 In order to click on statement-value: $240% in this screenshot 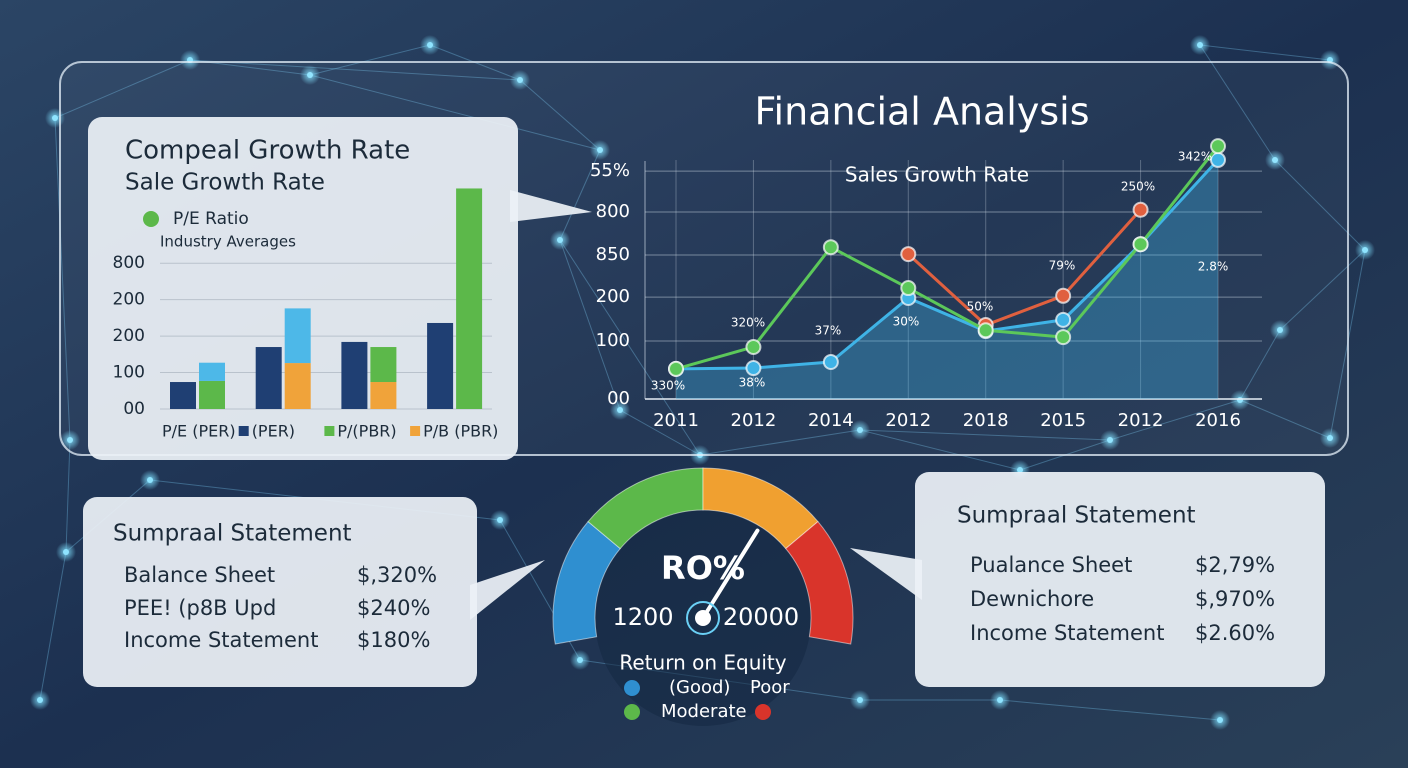, I will do `click(393, 608)`.